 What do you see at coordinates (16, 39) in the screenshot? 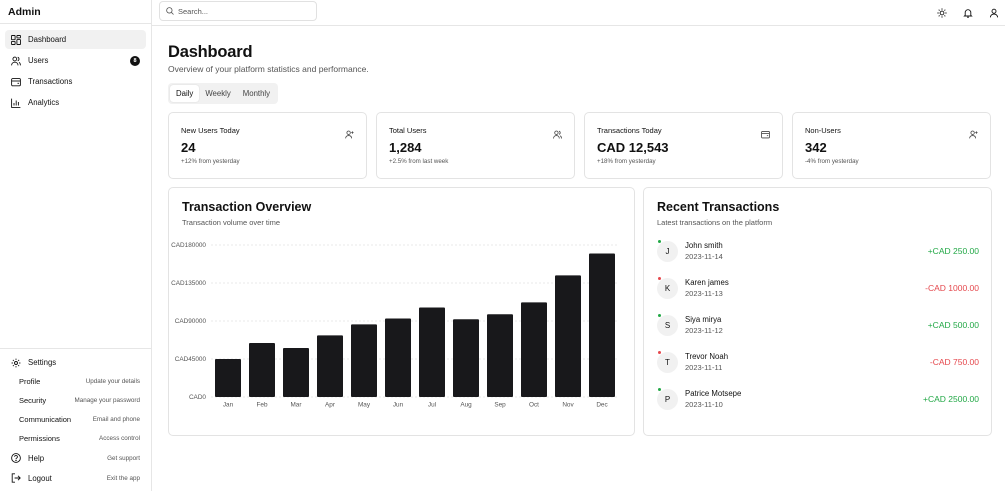
I see `dashboard-icon` at bounding box center [16, 39].